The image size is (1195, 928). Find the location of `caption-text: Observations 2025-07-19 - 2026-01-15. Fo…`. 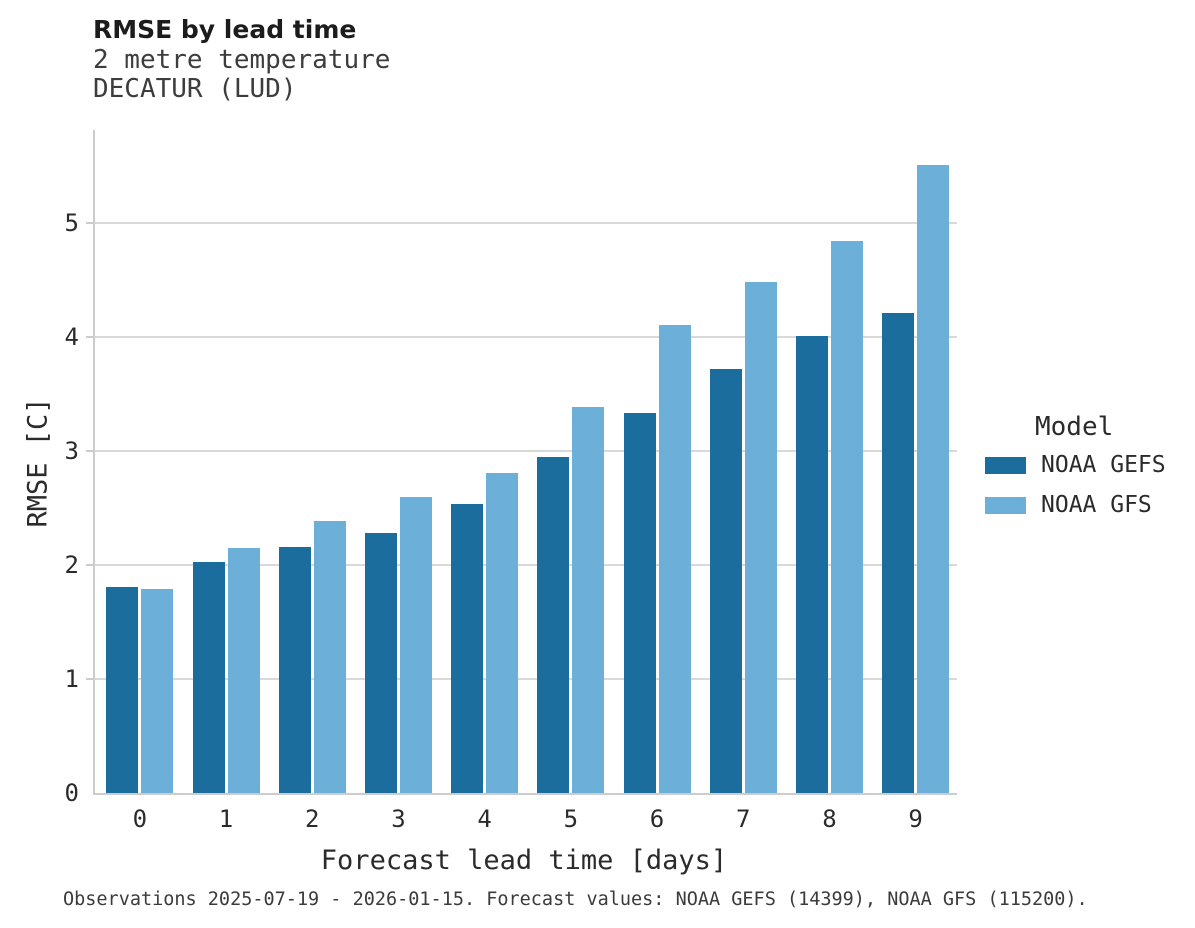

caption-text: Observations 2025-07-19 - 2026-01-15. Fo… is located at coordinates (575, 899).